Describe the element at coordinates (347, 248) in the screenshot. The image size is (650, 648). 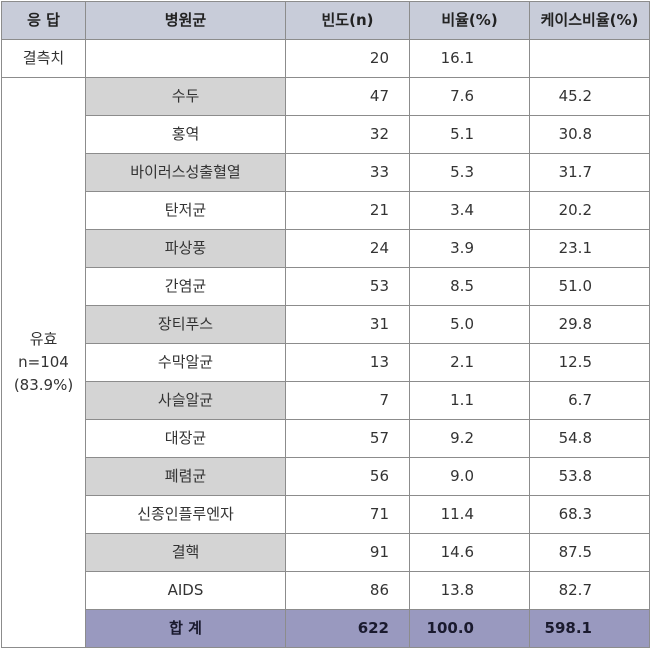
I see `row-freq: 24` at that location.